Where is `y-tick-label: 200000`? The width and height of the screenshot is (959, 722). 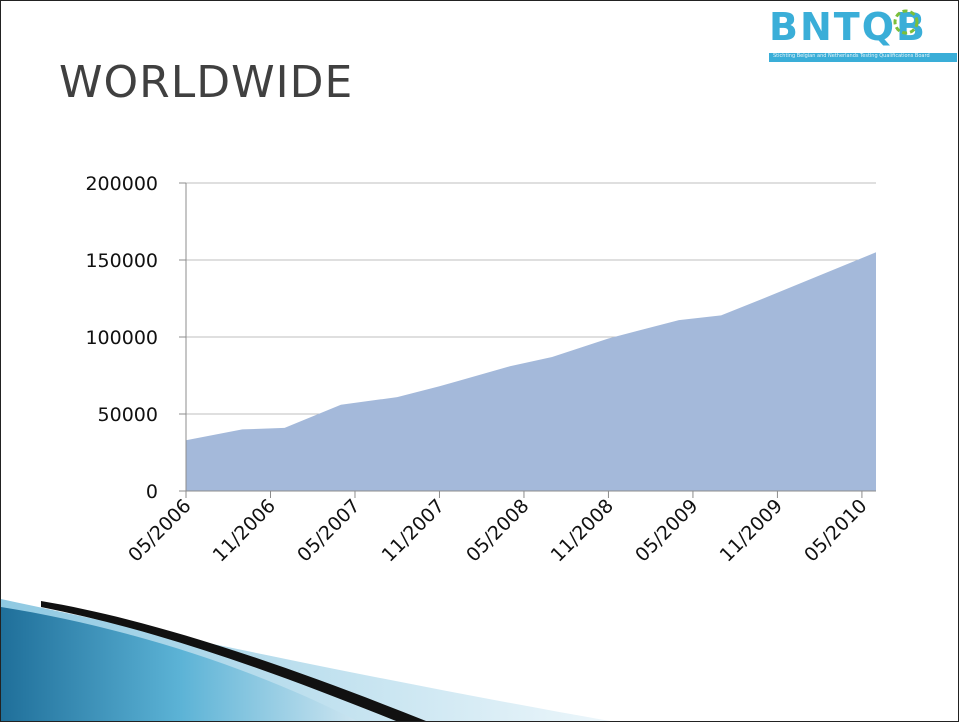 y-tick-label: 200000 is located at coordinates (121, 184).